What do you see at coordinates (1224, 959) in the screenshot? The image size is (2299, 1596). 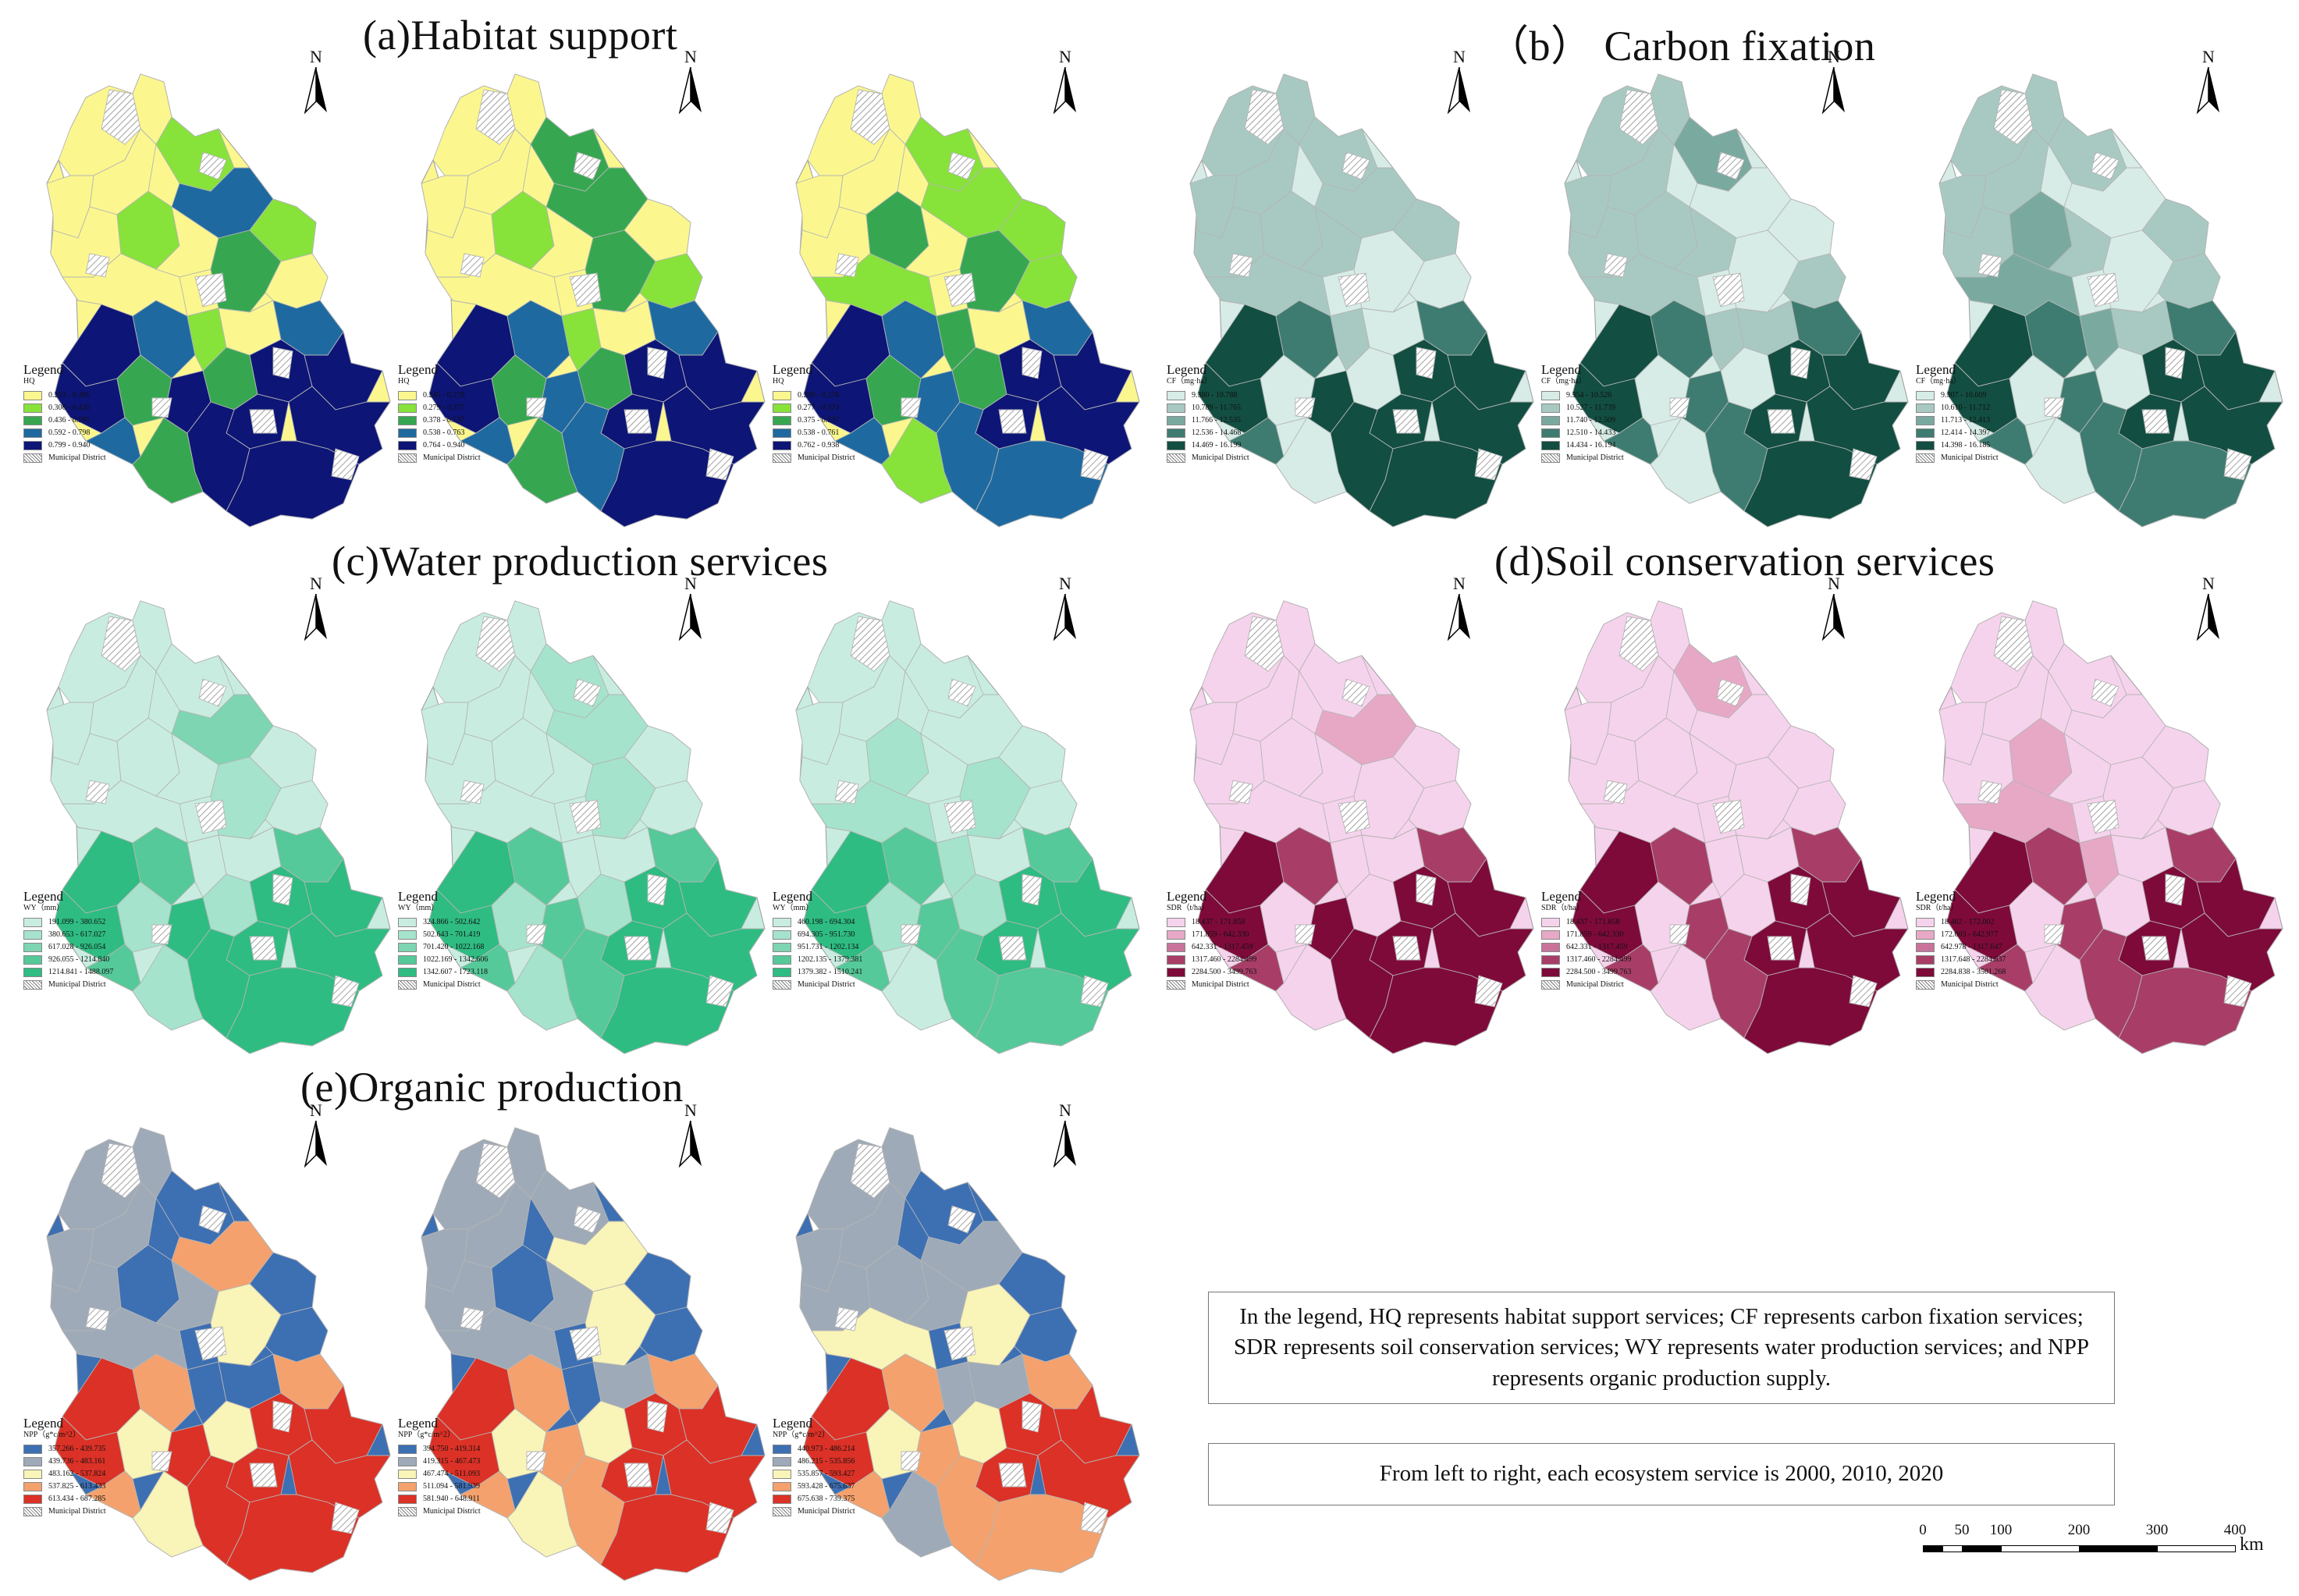 I see `legend-range: 1317.460 - 2284.499` at bounding box center [1224, 959].